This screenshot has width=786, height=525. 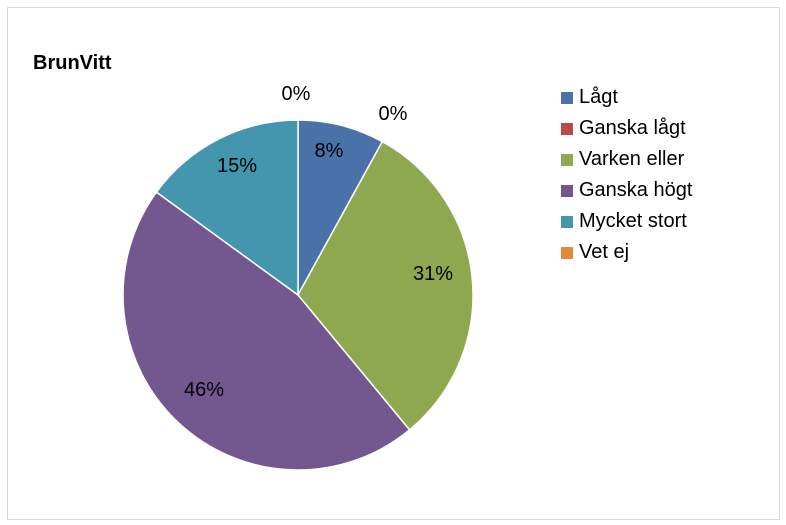 I want to click on pie-slice-mycket-stort, so click(x=227, y=208).